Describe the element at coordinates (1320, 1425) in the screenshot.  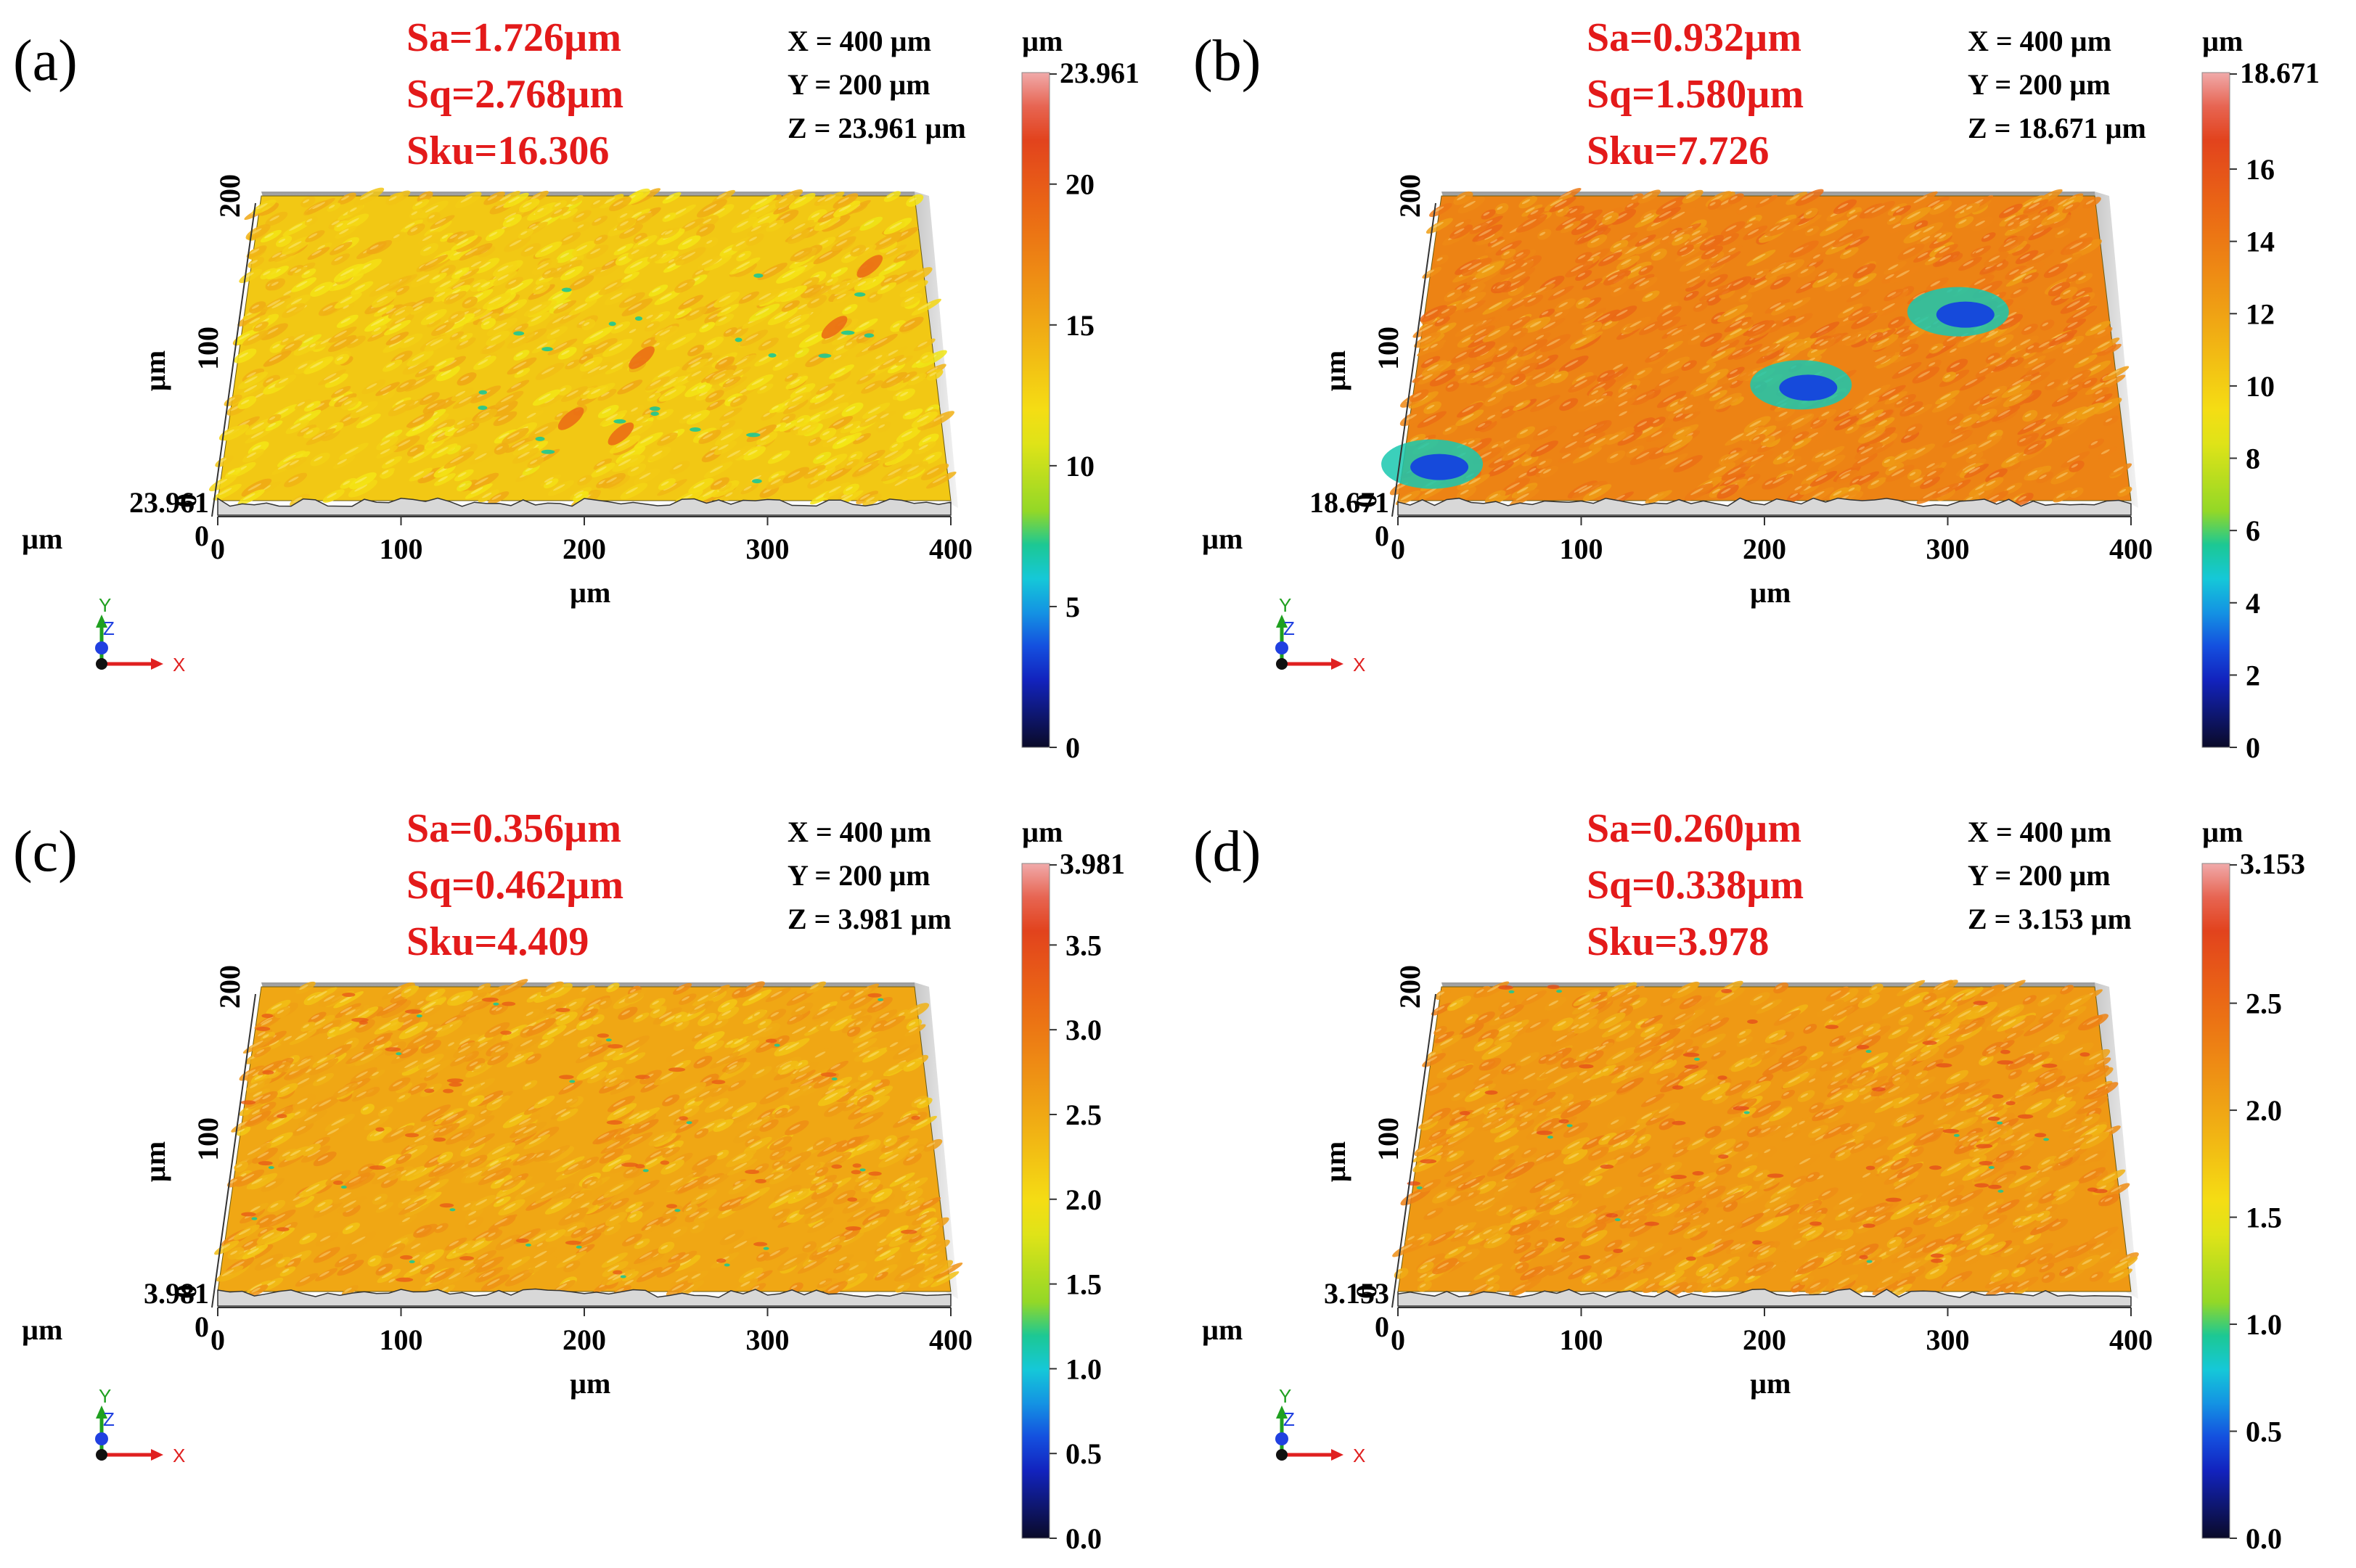
I see `axis-triad: X YZ` at that location.